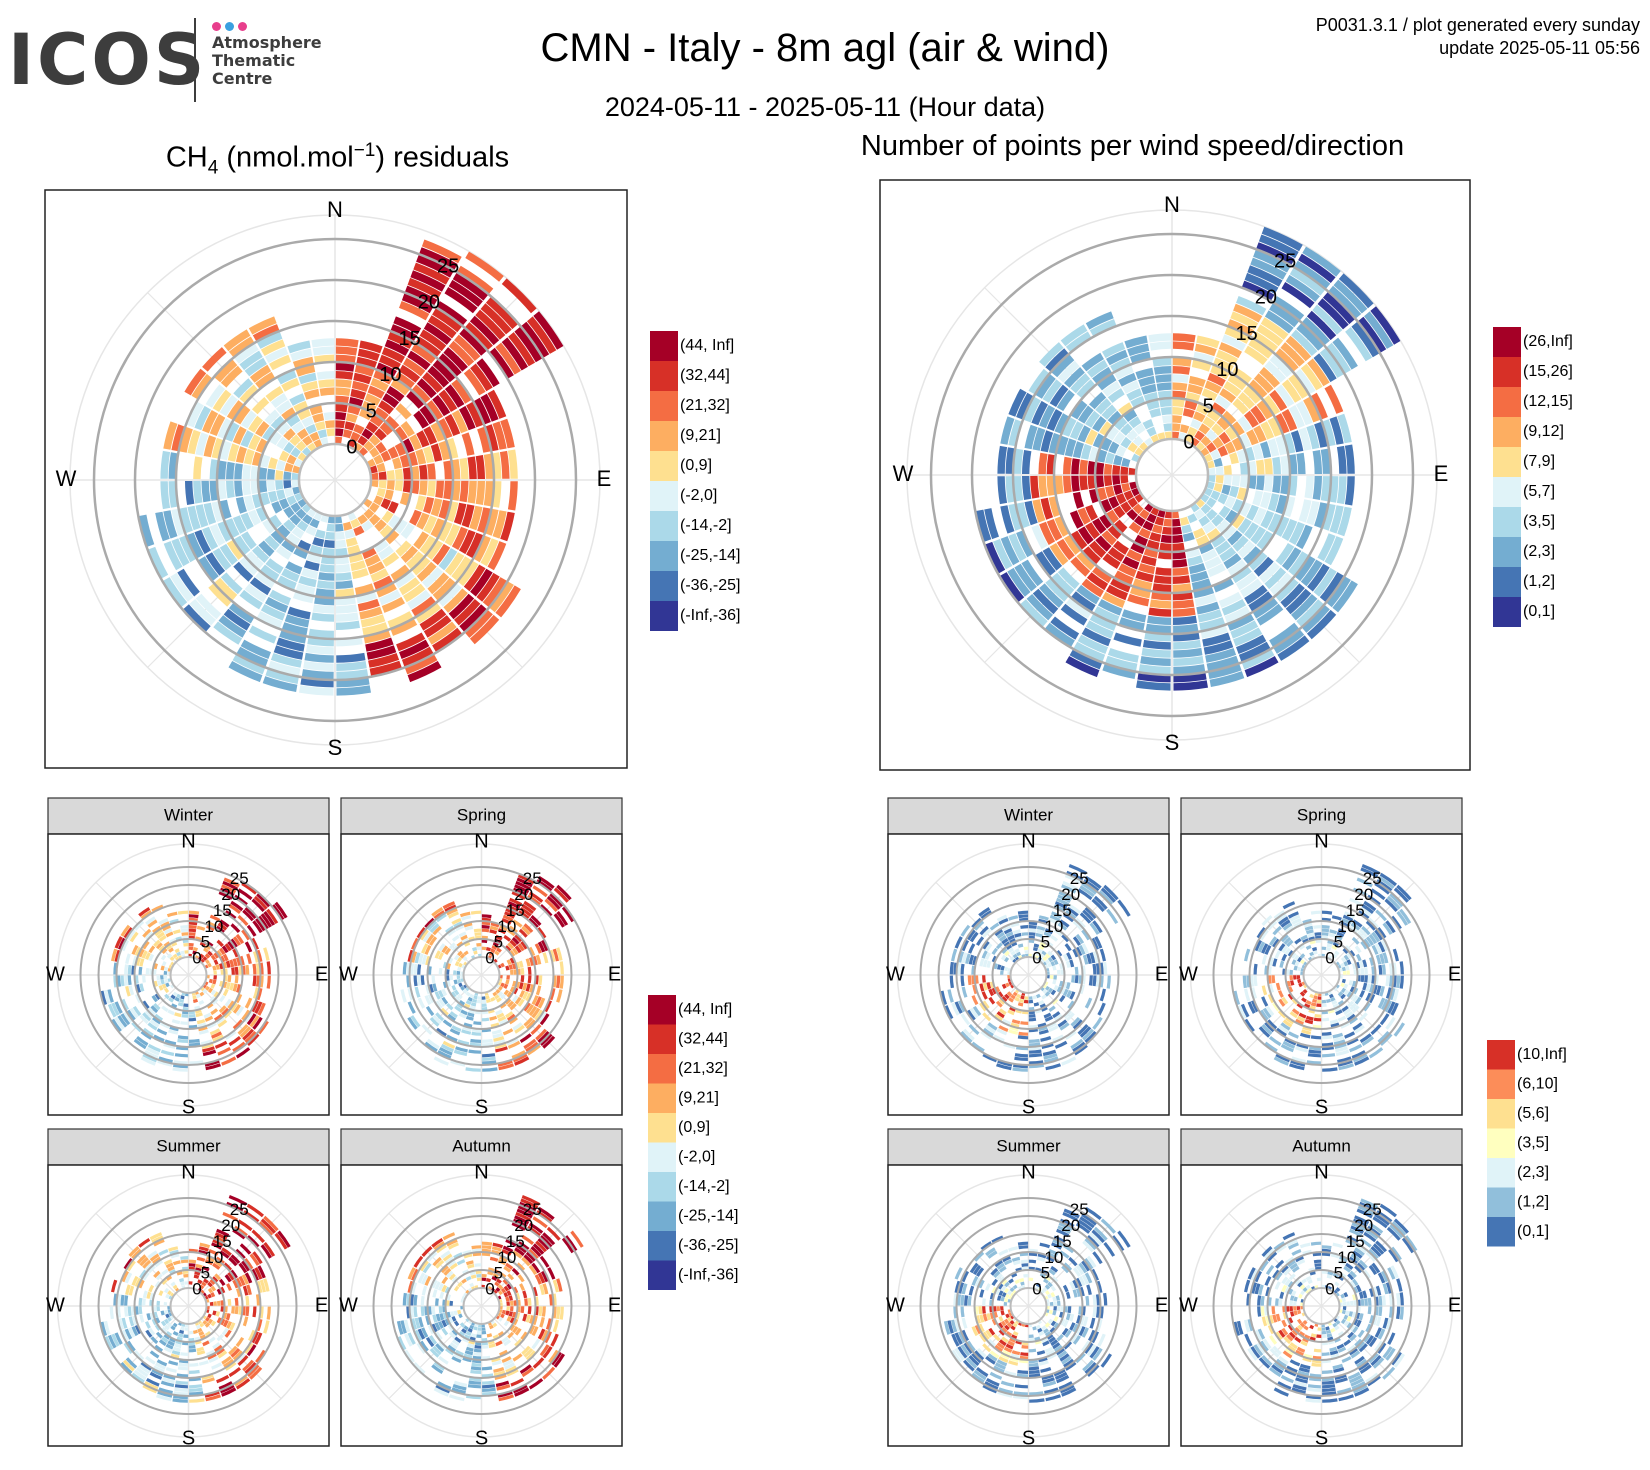 The width and height of the screenshot is (1650, 1470). What do you see at coordinates (239, 1209) in the screenshot?
I see `radial-tick-label: 25` at bounding box center [239, 1209].